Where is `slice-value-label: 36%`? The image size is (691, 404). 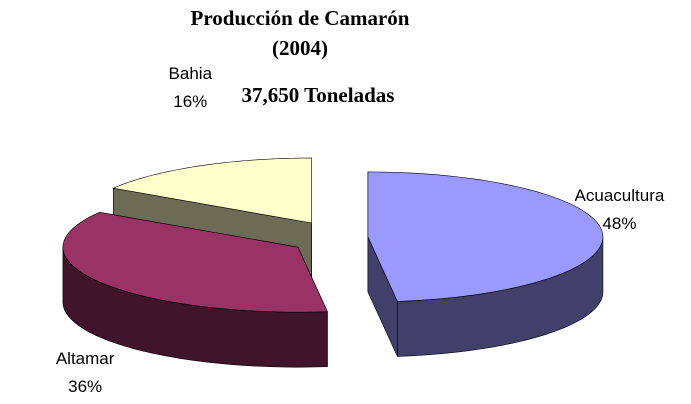
slice-value-label: 36% is located at coordinates (85, 386).